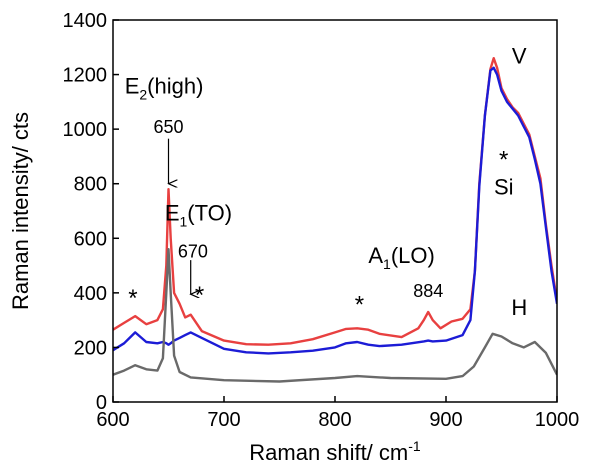 The width and height of the screenshot is (590, 470). I want to click on x-tick-label: 700, so click(223, 420).